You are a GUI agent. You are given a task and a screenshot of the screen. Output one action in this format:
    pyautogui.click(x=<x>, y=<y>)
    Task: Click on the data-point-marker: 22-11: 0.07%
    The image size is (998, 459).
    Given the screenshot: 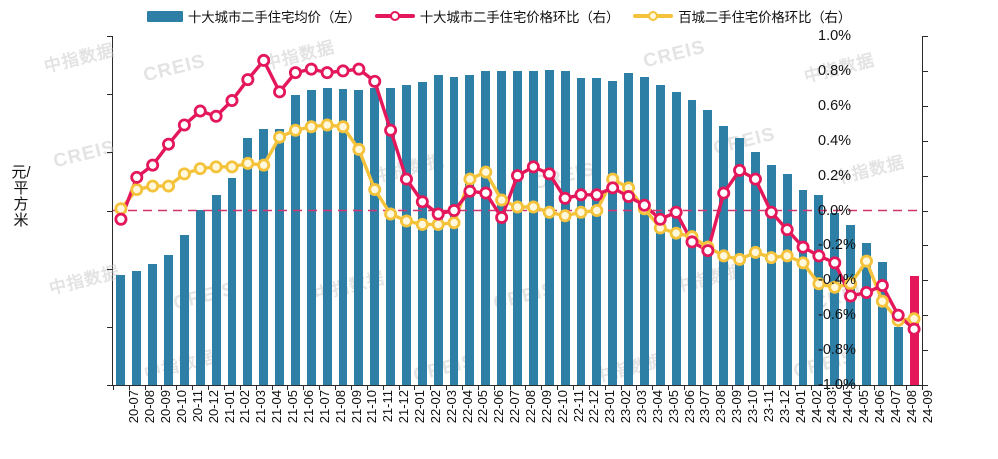 What is the action you would take?
    pyautogui.click(x=565, y=198)
    